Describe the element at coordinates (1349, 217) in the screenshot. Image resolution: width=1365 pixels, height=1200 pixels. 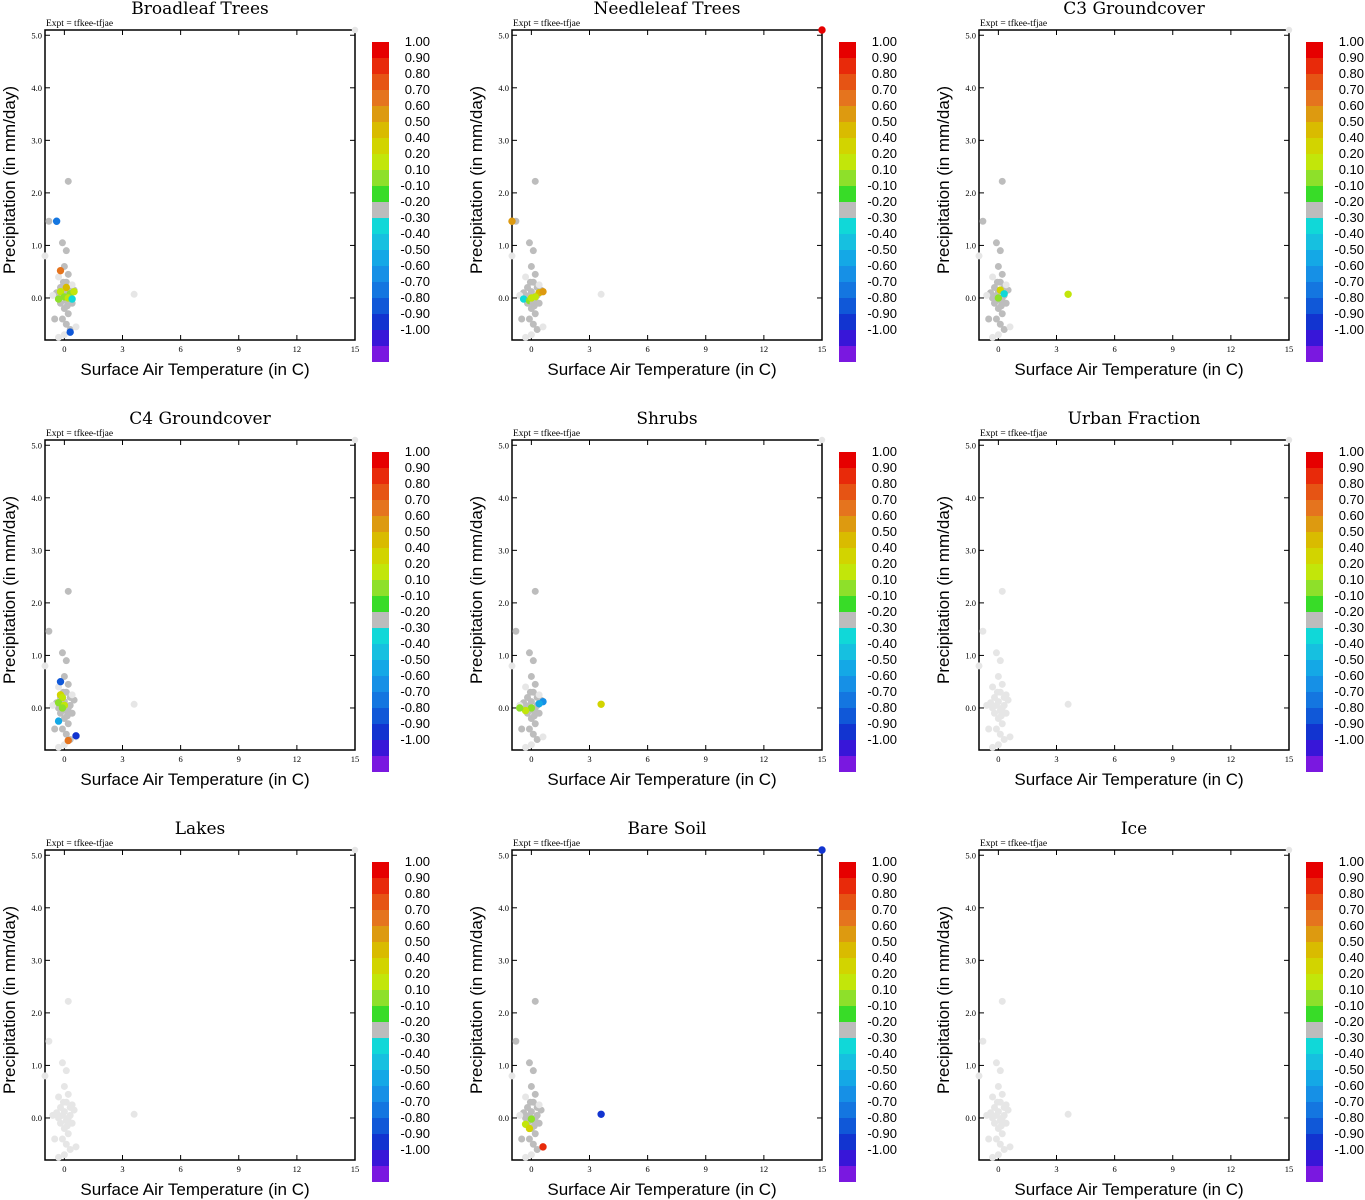
I see `colorbar-label: -0.30` at that location.